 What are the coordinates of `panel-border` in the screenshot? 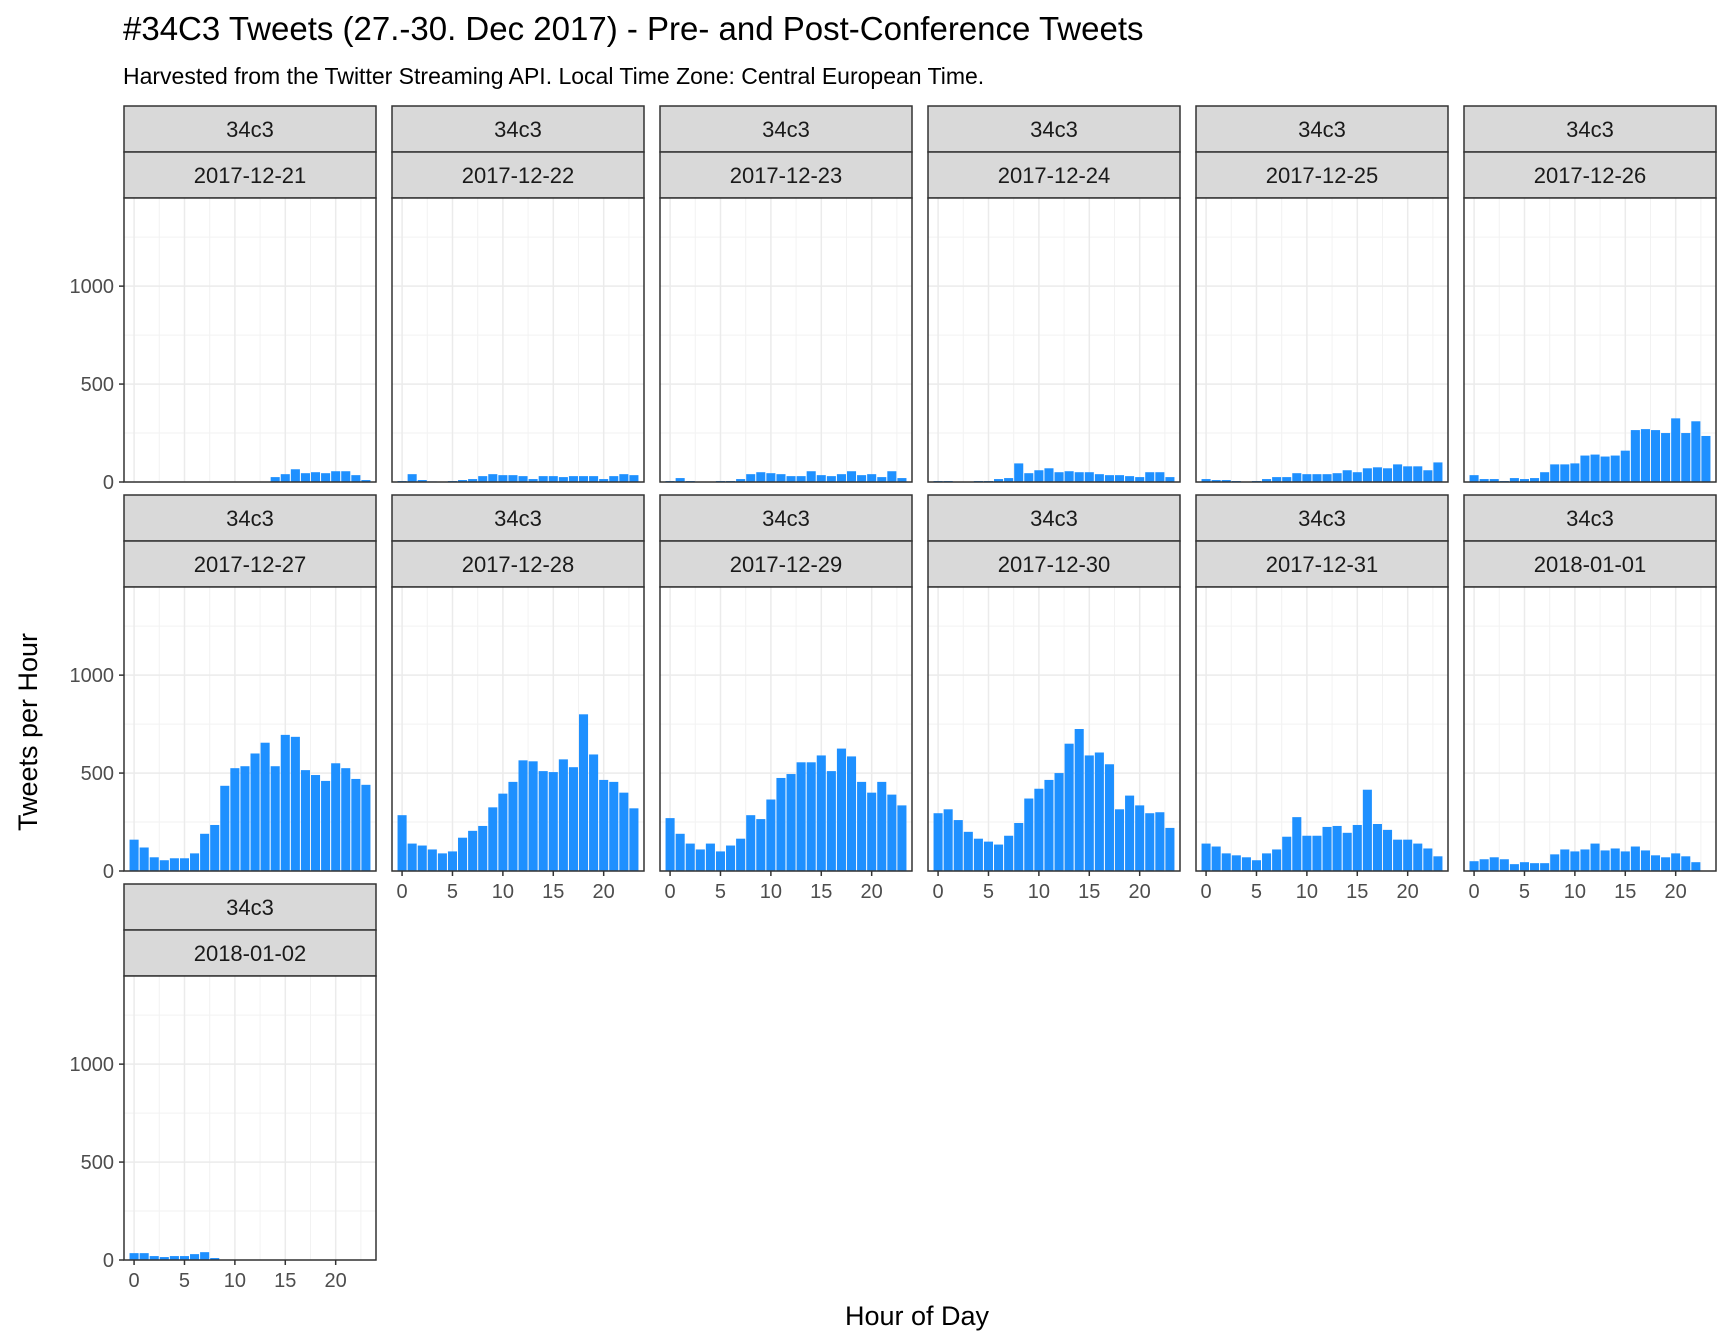 It's located at (1590, 729).